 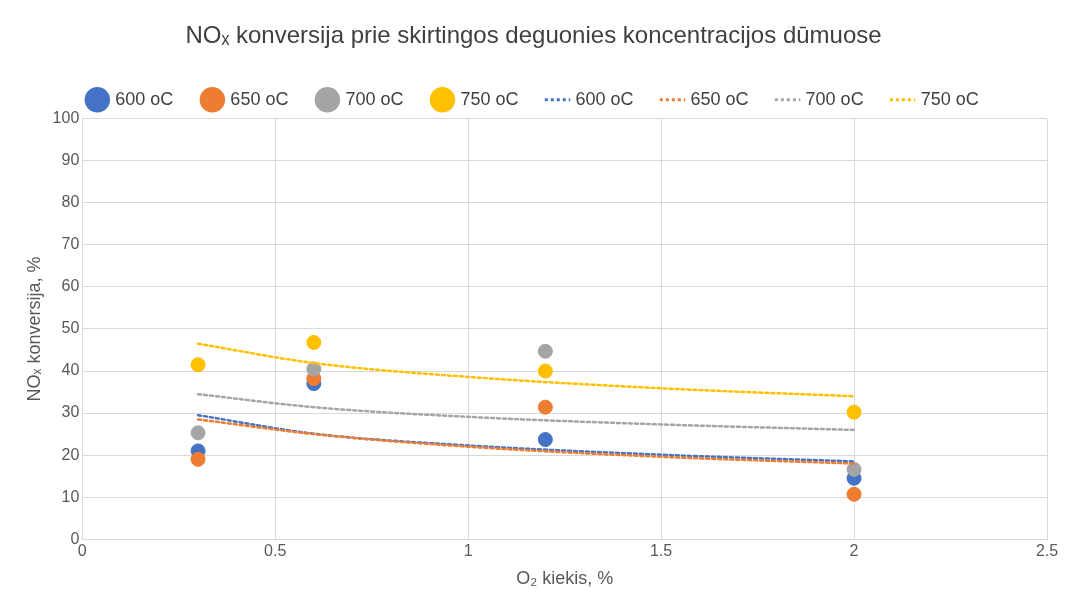 I want to click on y-tick-label: 90, so click(x=70, y=160).